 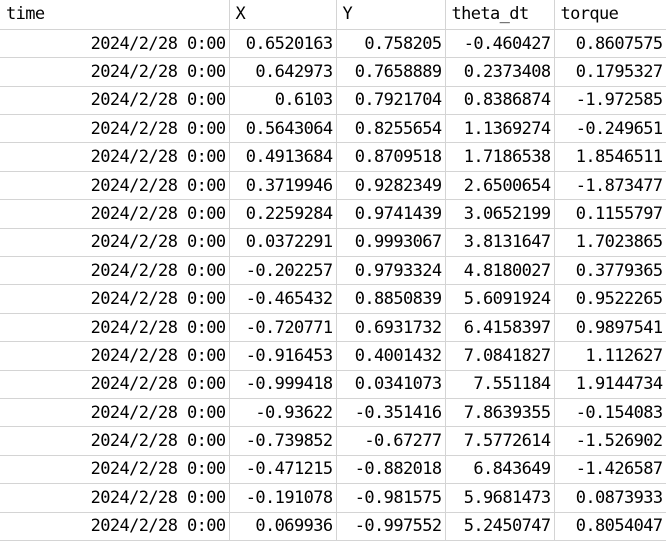 I want to click on cell-y: 0.758205, so click(x=391, y=44).